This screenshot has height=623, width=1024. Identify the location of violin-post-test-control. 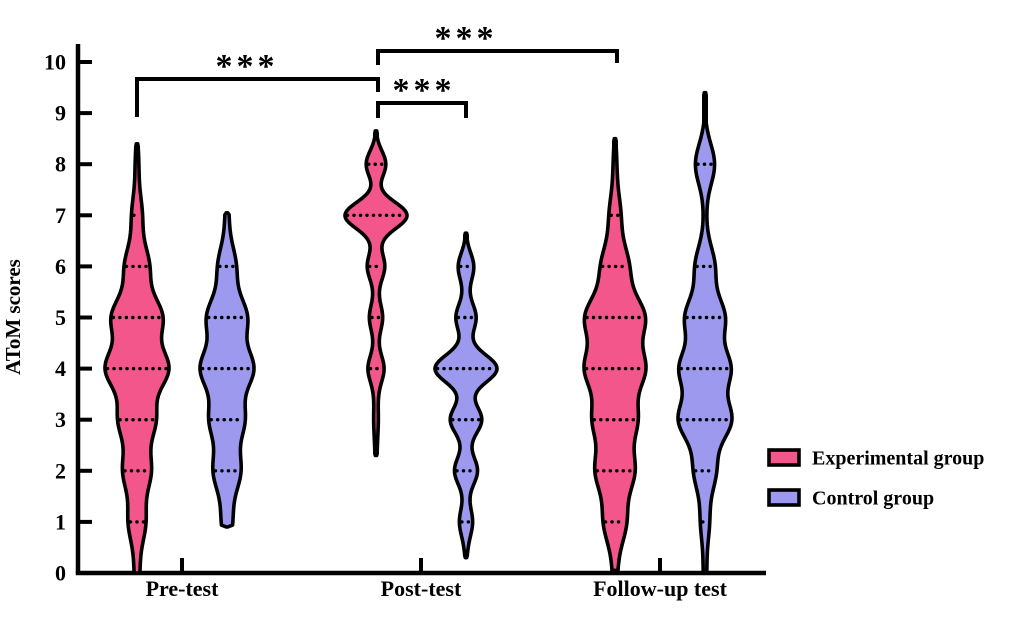
(466, 395).